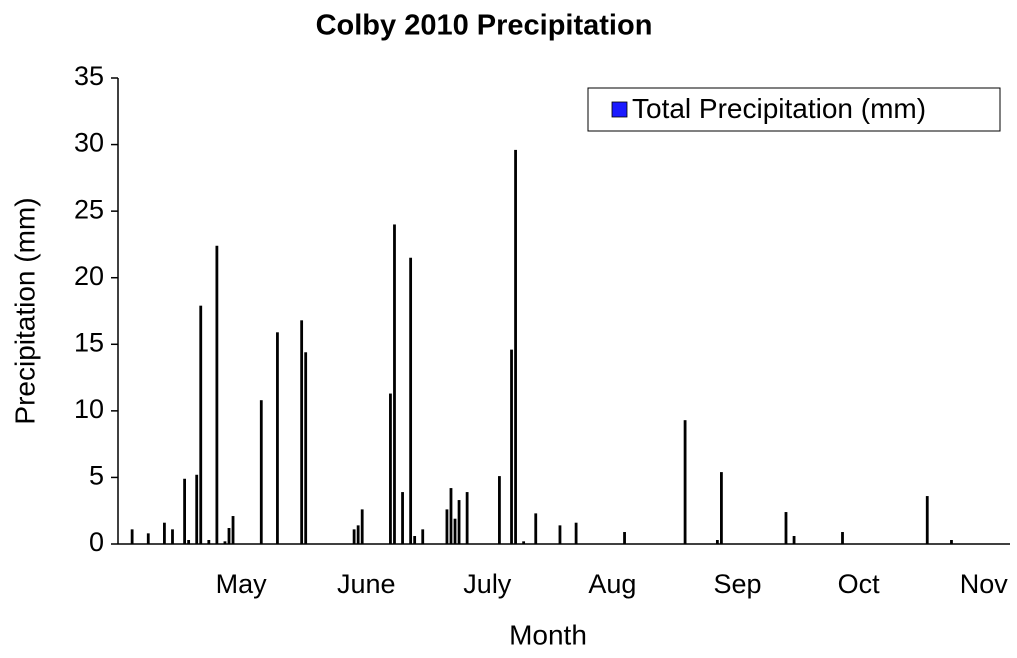 Image resolution: width=1017 pixels, height=658 pixels. I want to click on x-tick-label: Oct, so click(859, 584).